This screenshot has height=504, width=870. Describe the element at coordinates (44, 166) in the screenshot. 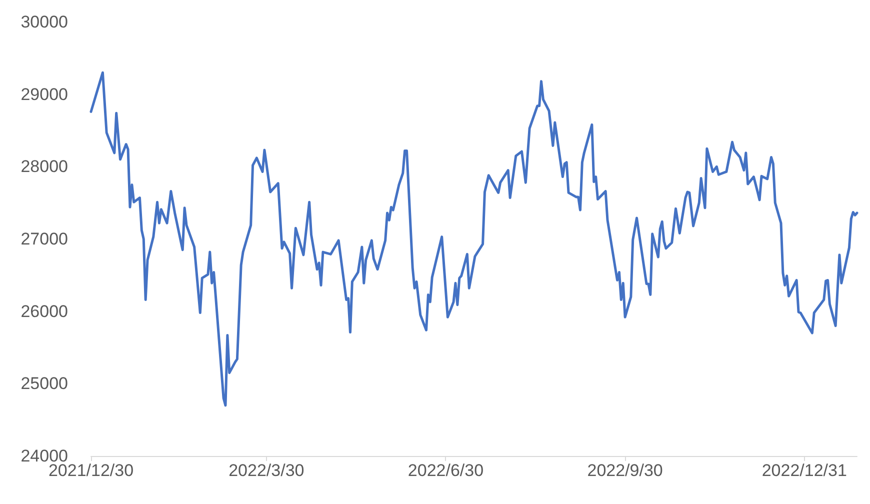

I see `y-tick-label: 28000` at that location.